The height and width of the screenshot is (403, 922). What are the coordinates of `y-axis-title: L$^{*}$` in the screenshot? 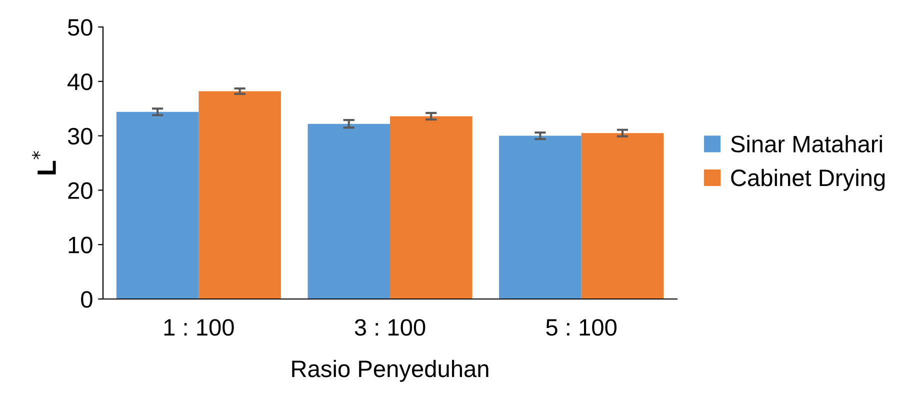 It's located at (44, 162).